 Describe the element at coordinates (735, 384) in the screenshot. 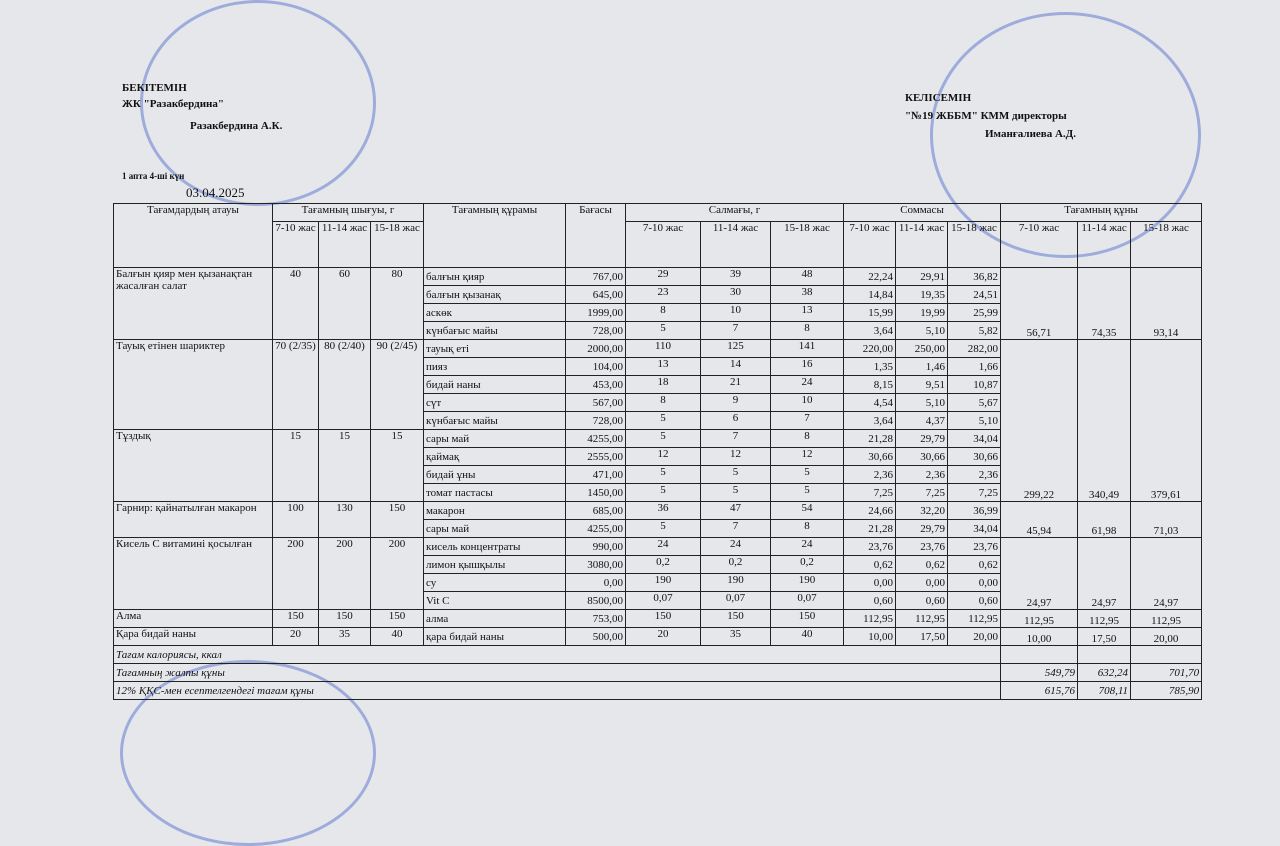

I see `ingredient-weight: 21` at that location.